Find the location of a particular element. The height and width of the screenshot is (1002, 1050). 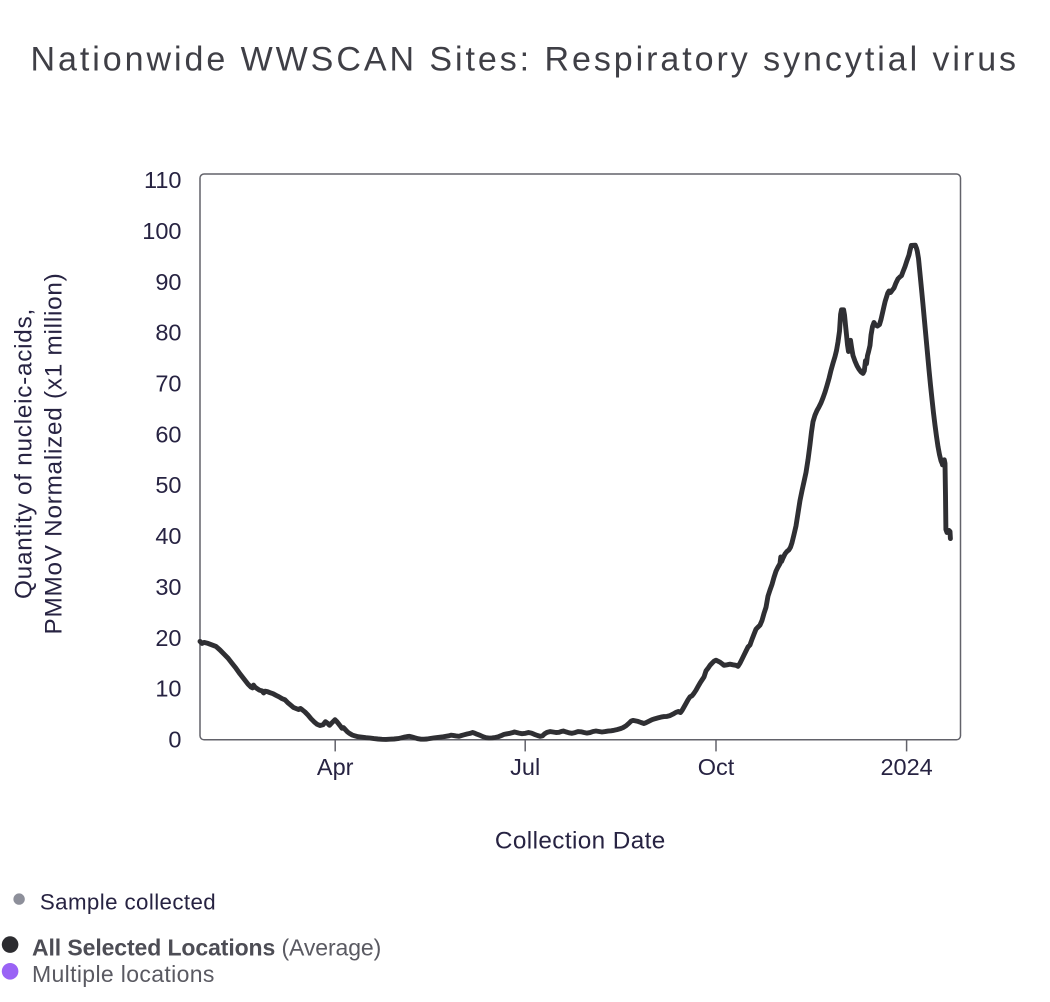

svg-text: 110 is located at coordinates (162, 180).